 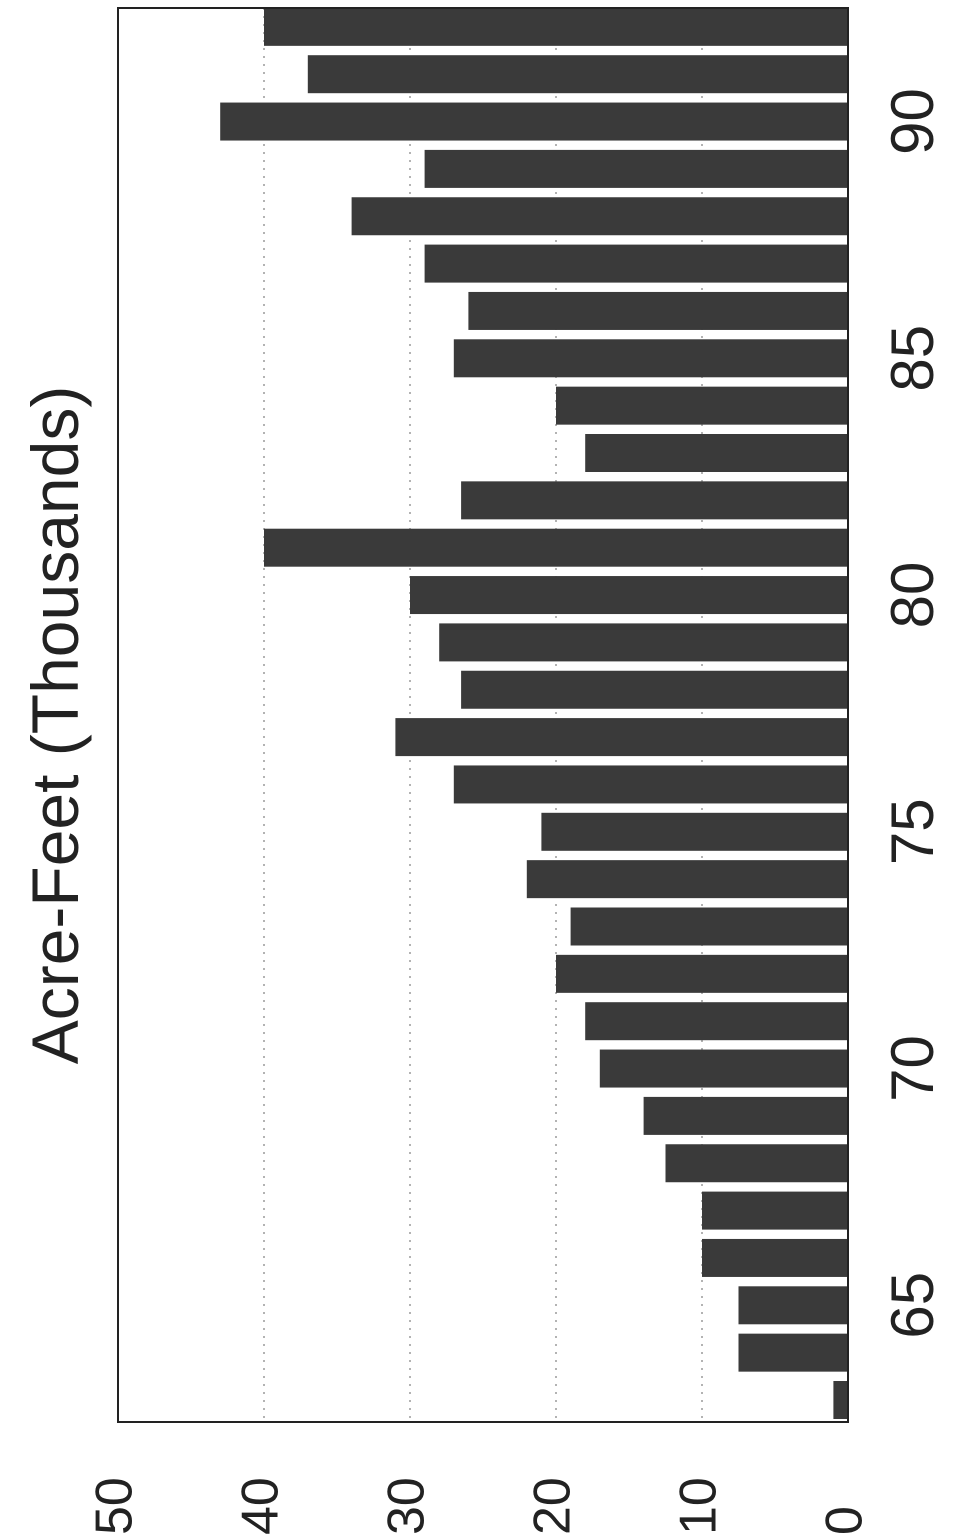 What do you see at coordinates (912, 595) in the screenshot?
I see `year-tick-label: 80` at bounding box center [912, 595].